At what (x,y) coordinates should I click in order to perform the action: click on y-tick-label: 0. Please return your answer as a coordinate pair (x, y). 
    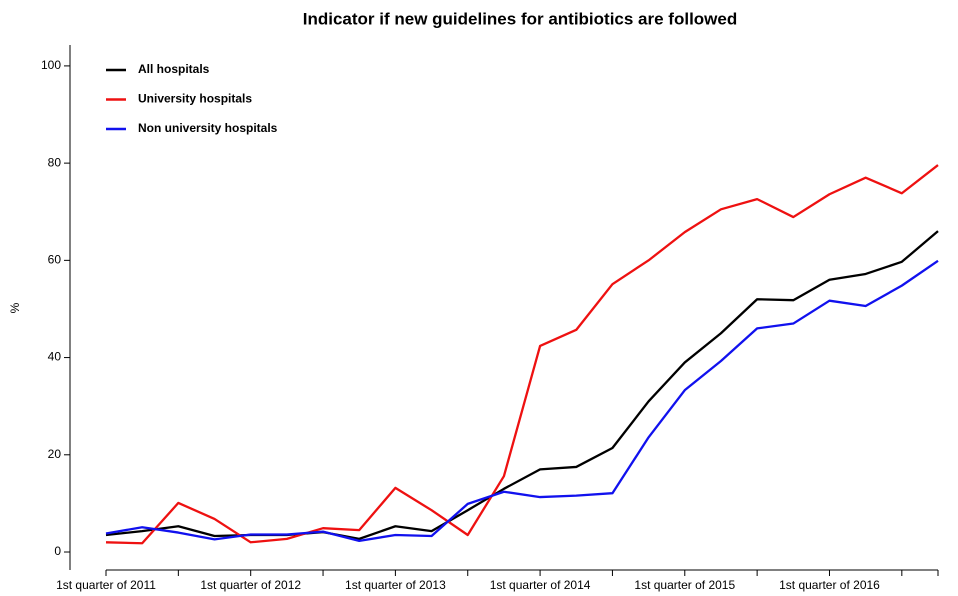
    Looking at the image, I should click on (57, 551).